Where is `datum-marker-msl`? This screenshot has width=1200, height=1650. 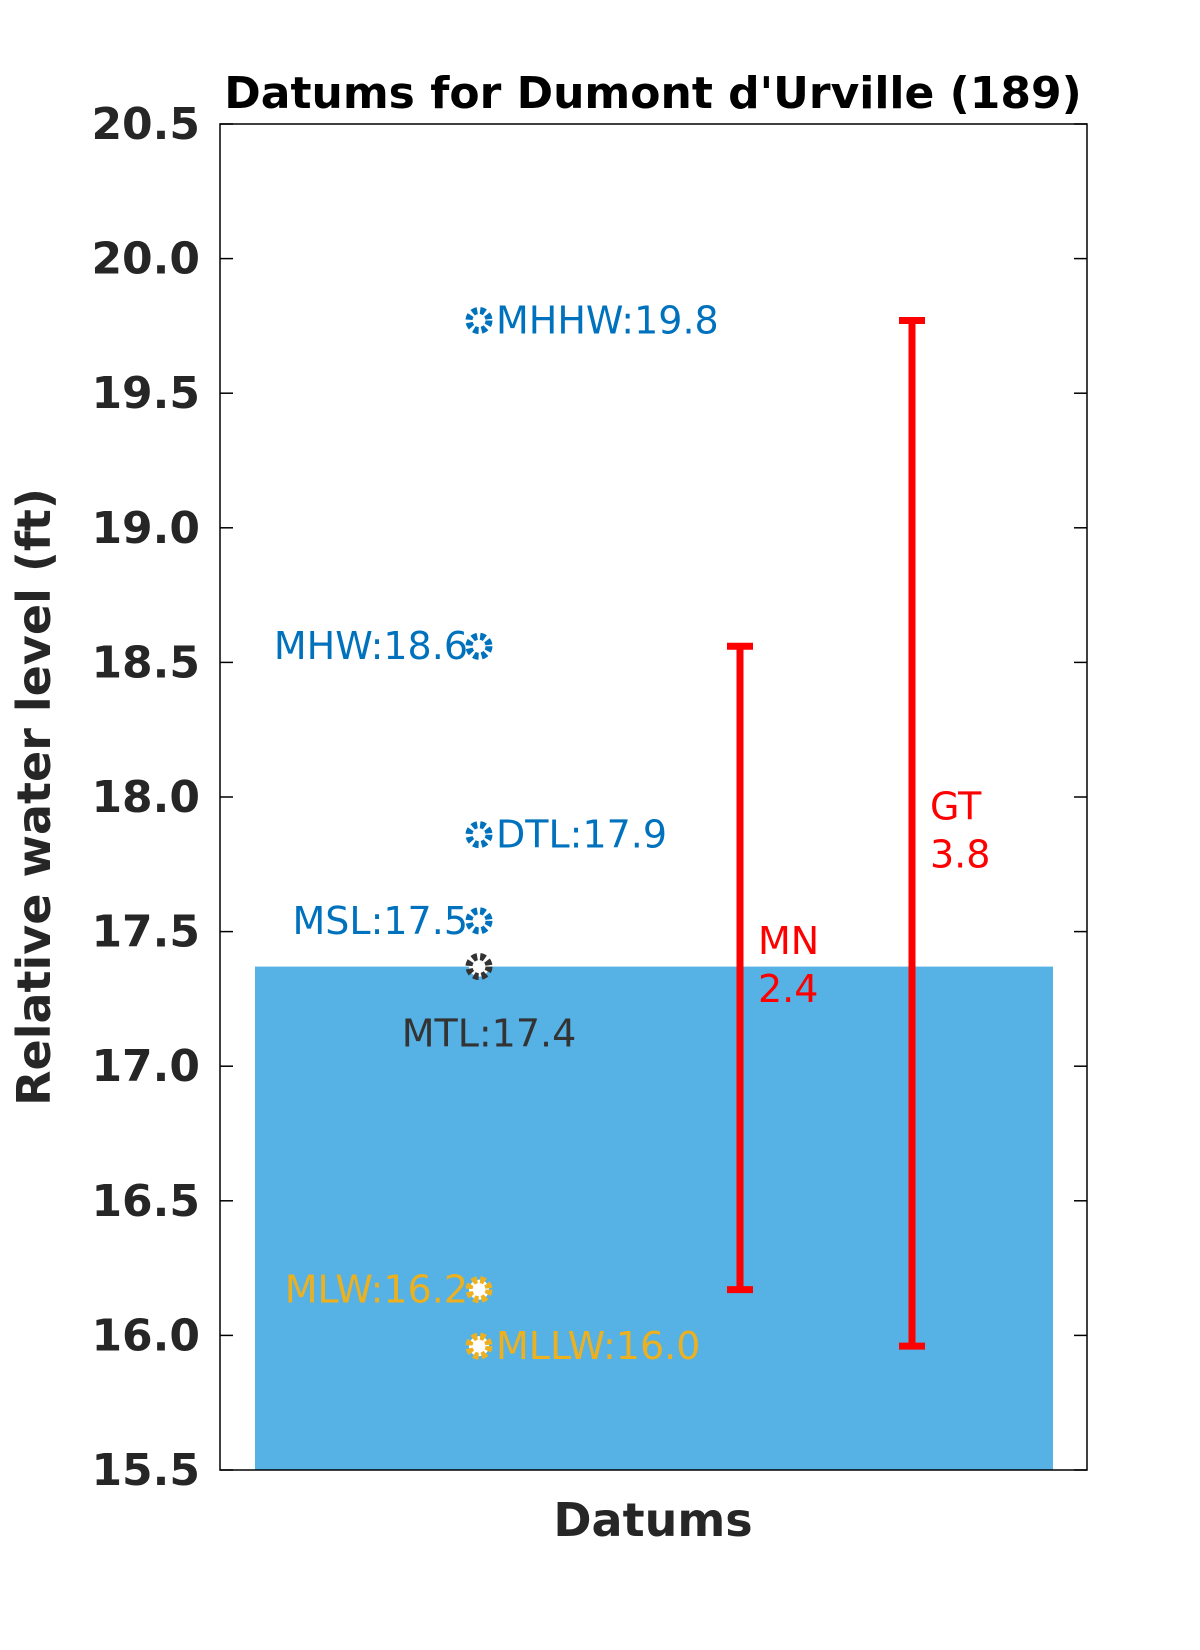 datum-marker-msl is located at coordinates (479, 921).